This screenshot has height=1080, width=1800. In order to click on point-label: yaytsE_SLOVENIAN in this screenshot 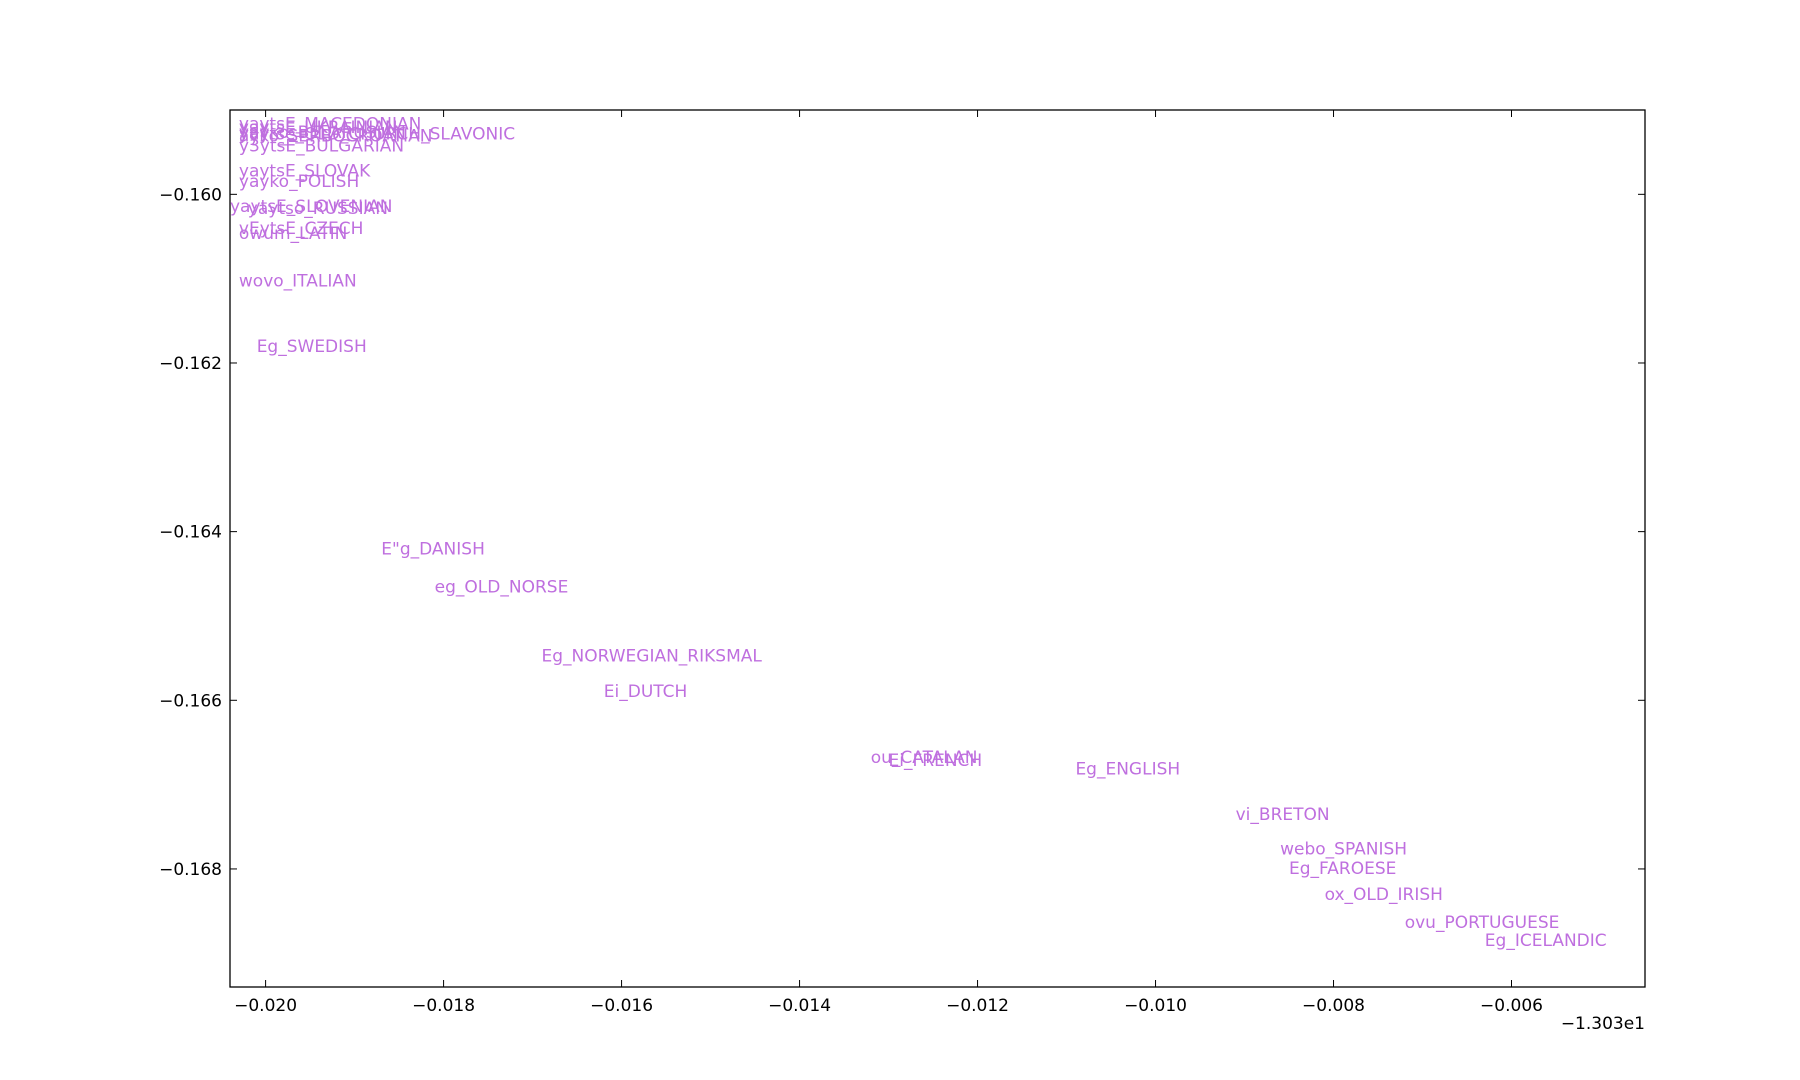, I will do `click(311, 207)`.